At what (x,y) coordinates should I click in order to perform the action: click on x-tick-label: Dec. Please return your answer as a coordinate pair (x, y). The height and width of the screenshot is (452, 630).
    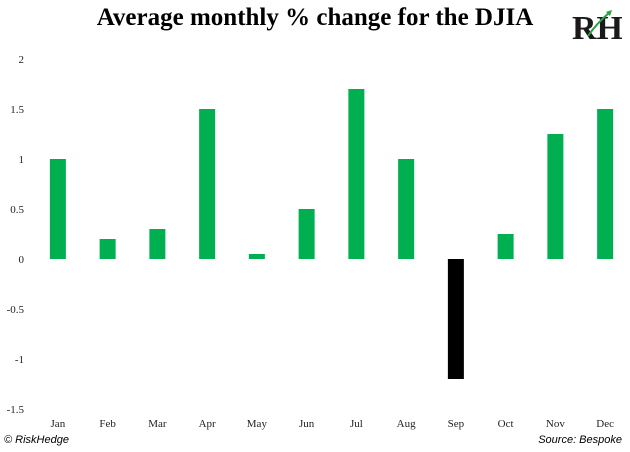
    Looking at the image, I should click on (605, 424).